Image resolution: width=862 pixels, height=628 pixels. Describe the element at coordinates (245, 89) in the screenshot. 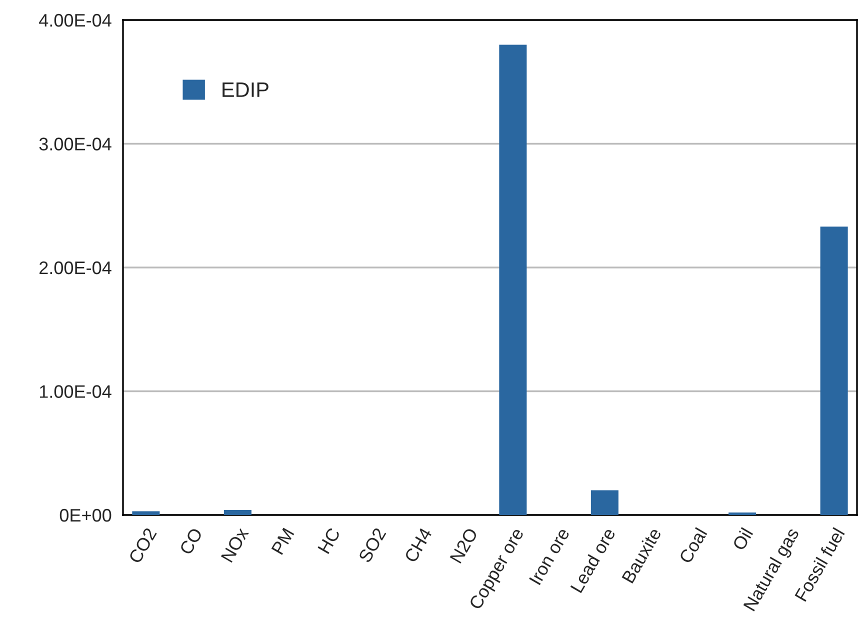

I see `legend-label: EDIP` at that location.